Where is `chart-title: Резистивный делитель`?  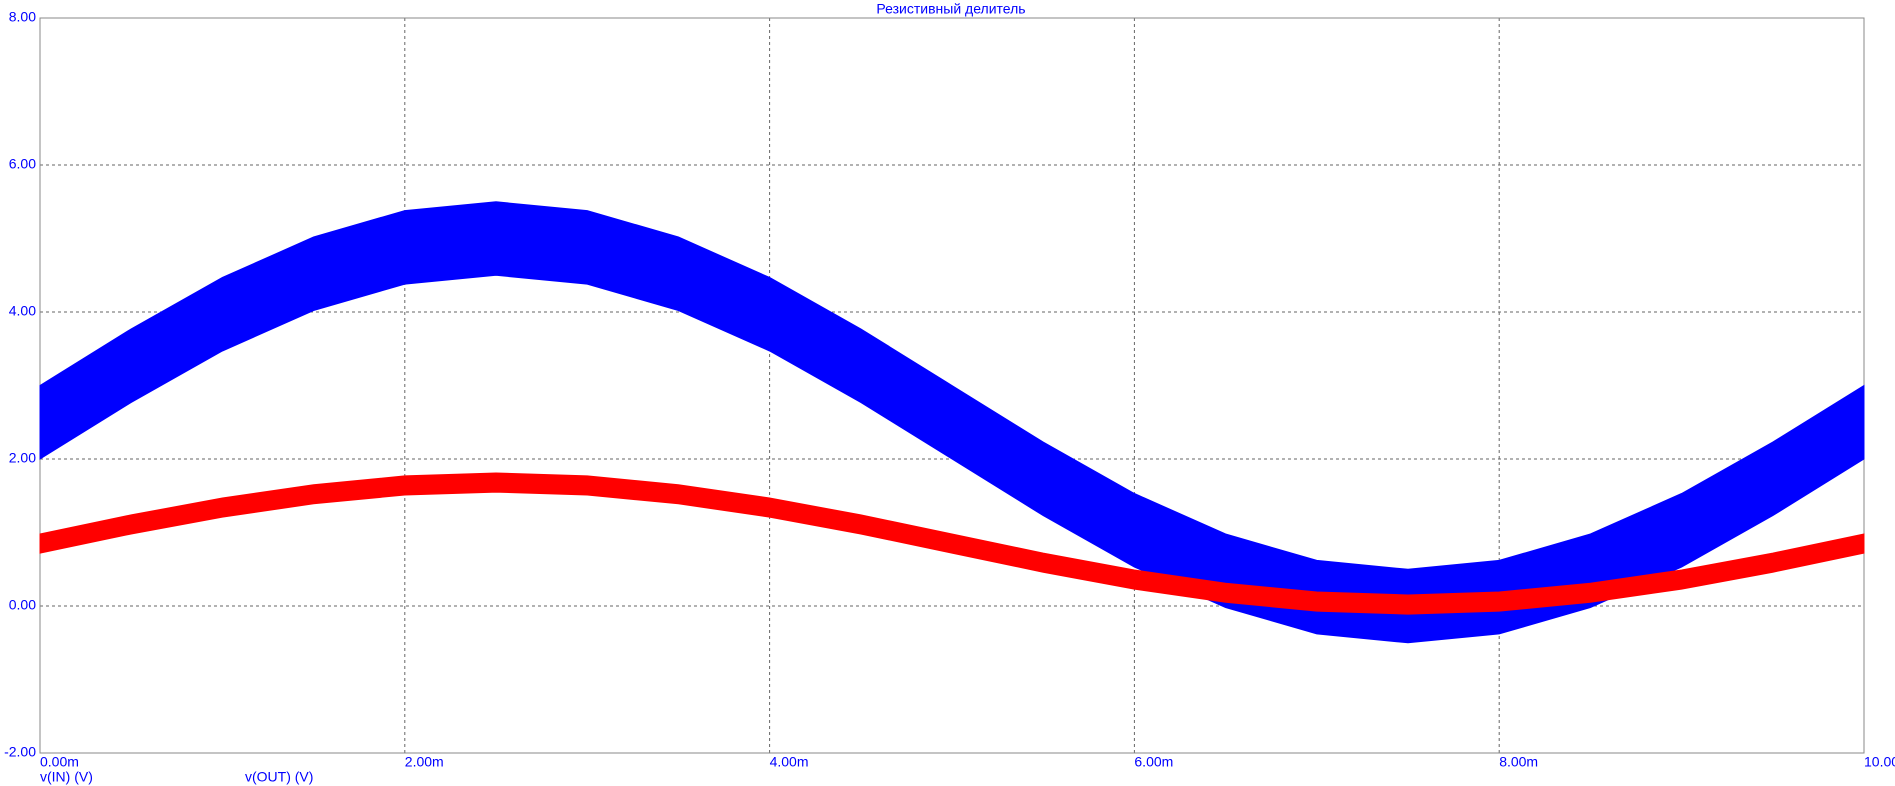
chart-title: Резистивный делитель is located at coordinates (950, 9).